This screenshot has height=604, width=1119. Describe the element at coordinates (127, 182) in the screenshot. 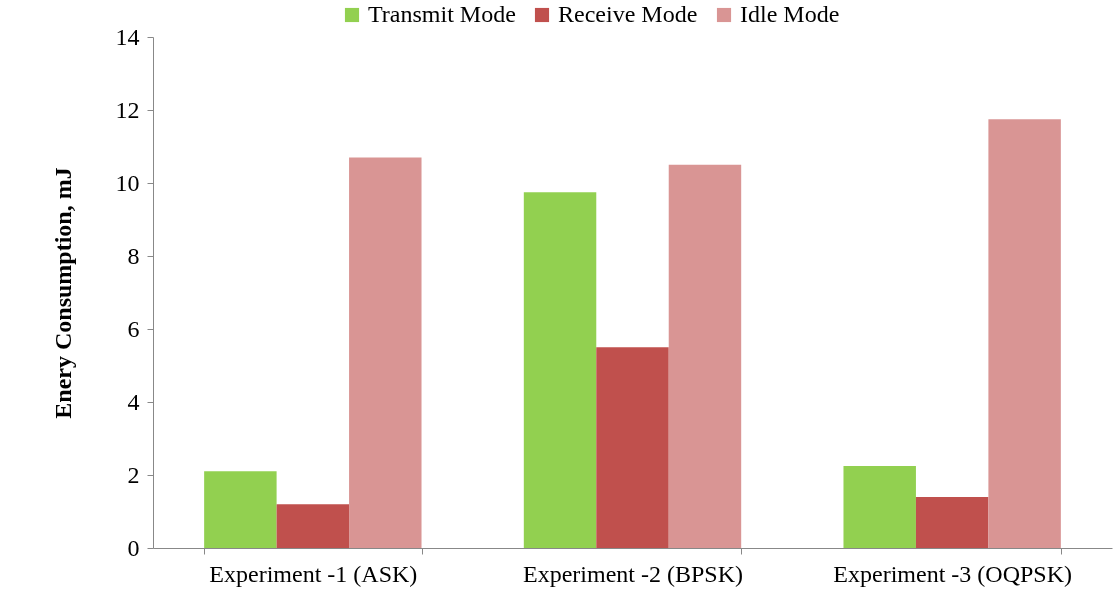

I see `y-tick-label: 10` at that location.